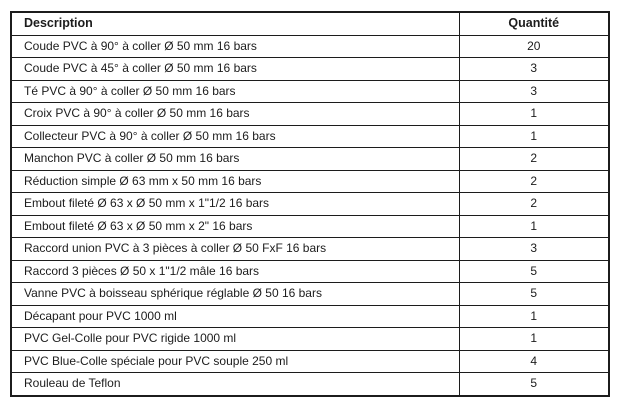  I want to click on table-row: Rouleau de Teflon 5, so click(310, 384).